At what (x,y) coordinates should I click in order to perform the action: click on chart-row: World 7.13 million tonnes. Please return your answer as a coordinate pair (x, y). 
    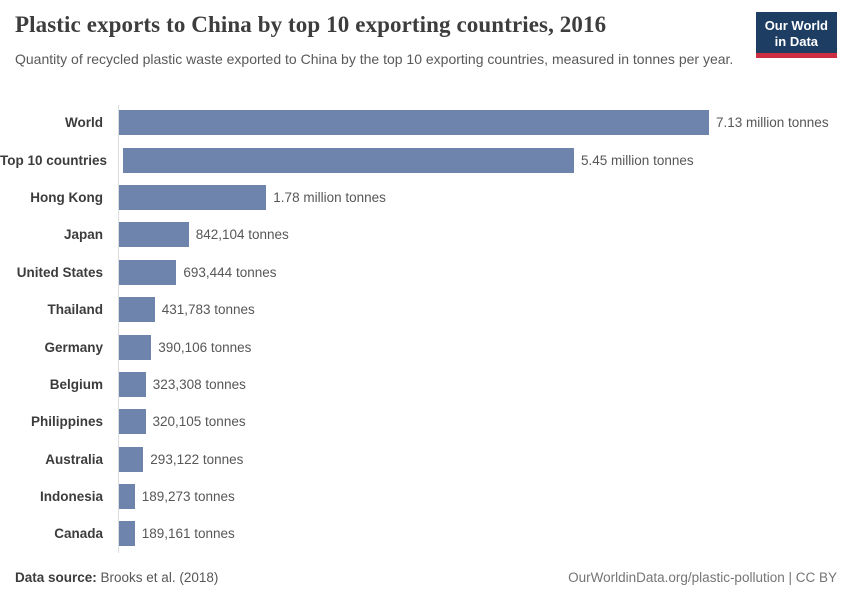
    Looking at the image, I should click on (425, 122).